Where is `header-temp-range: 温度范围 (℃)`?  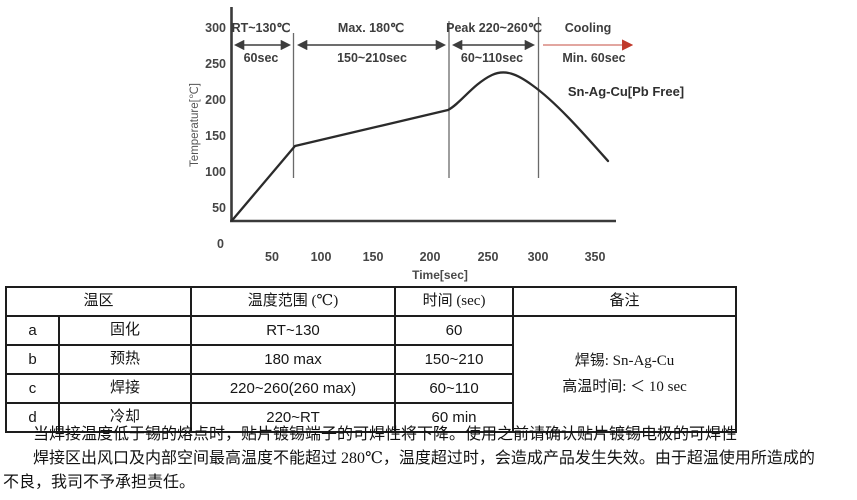 header-temp-range: 温度范围 (℃) is located at coordinates (293, 301).